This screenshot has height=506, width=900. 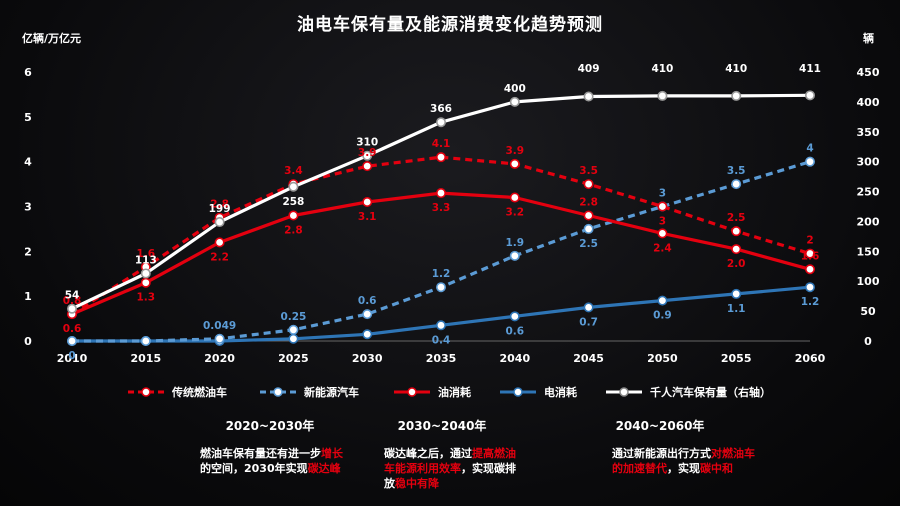 What do you see at coordinates (687, 461) in the screenshot?
I see `period-note-3: 通过新能源出行方式对燃油车的加速替代，实现碳中和` at bounding box center [687, 461].